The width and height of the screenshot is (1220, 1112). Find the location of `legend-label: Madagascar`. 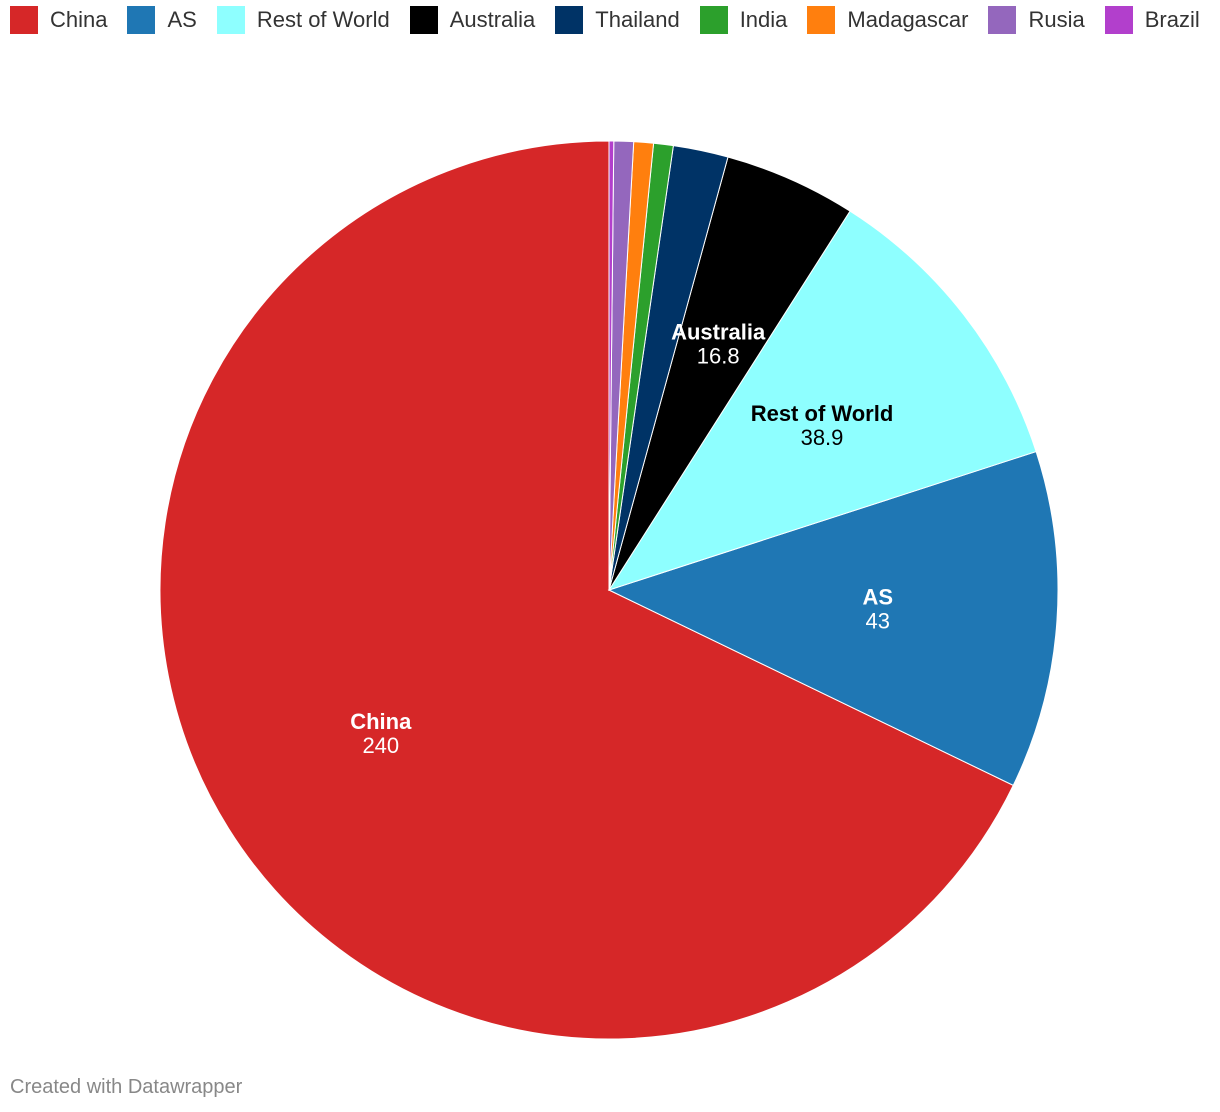

legend-label: Madagascar is located at coordinates (908, 19).